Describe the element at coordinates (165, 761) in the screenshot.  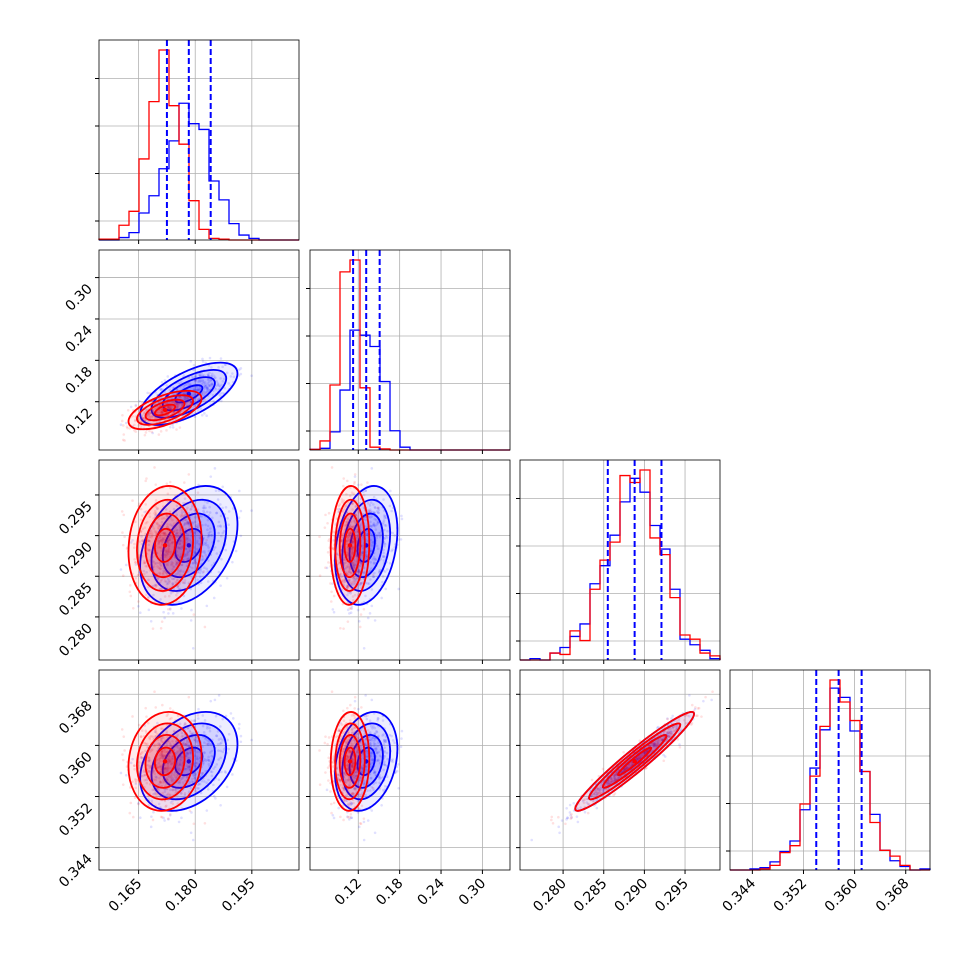
I see `mean-marker` at that location.